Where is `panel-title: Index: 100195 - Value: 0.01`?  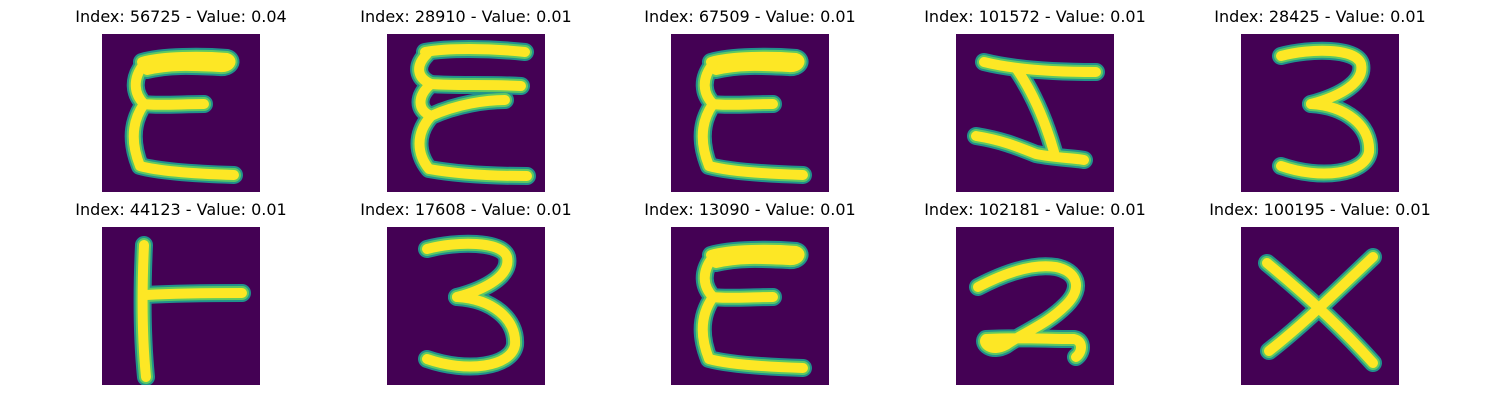
panel-title: Index: 100195 - Value: 0.01 is located at coordinates (1320, 209).